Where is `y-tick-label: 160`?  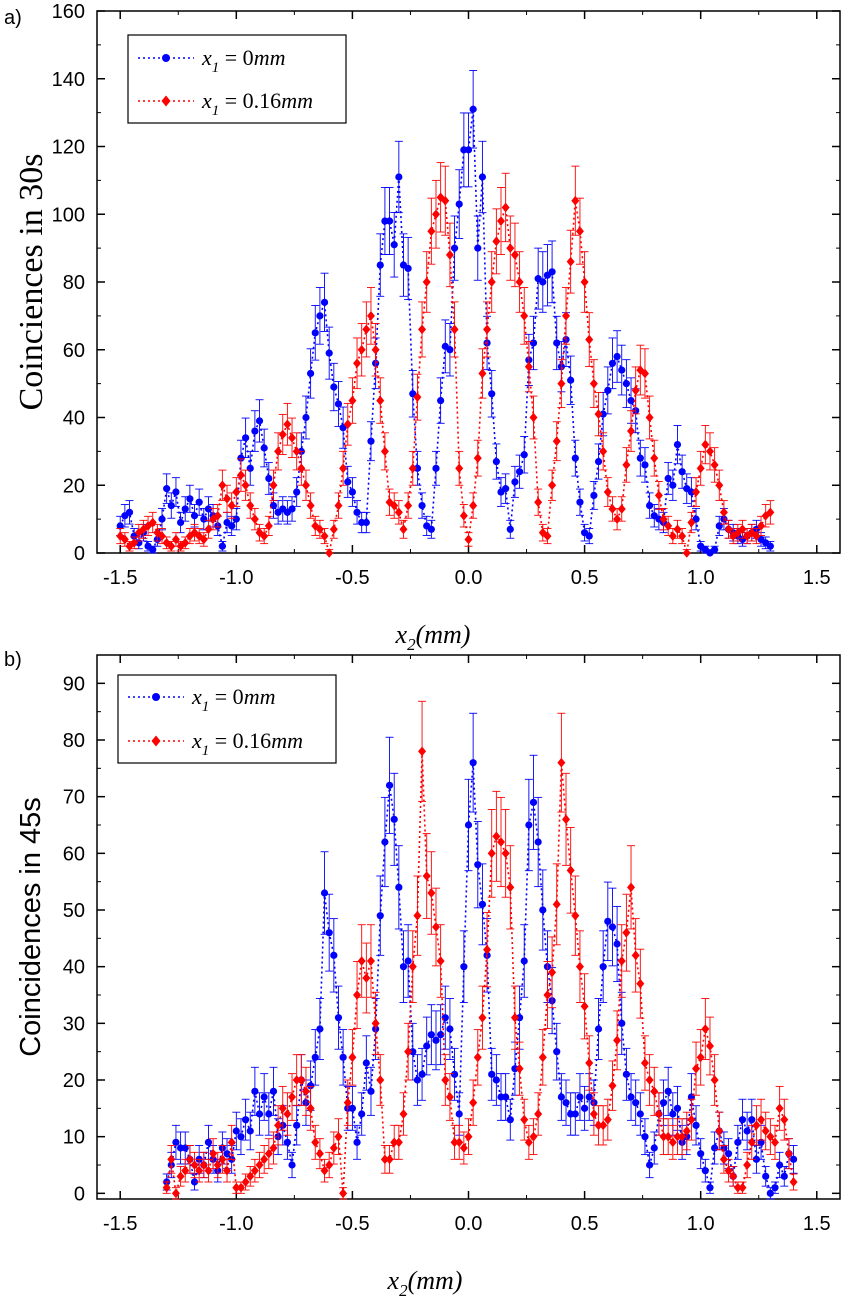 y-tick-label: 160 is located at coordinates (68, 12).